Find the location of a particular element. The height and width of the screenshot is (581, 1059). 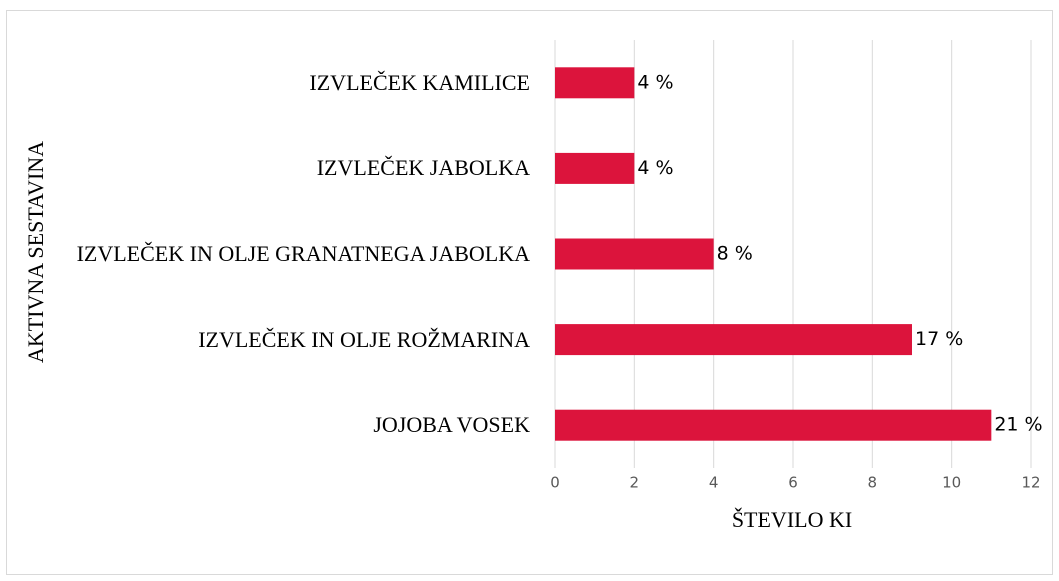

x-tick-label: 4 is located at coordinates (714, 483).